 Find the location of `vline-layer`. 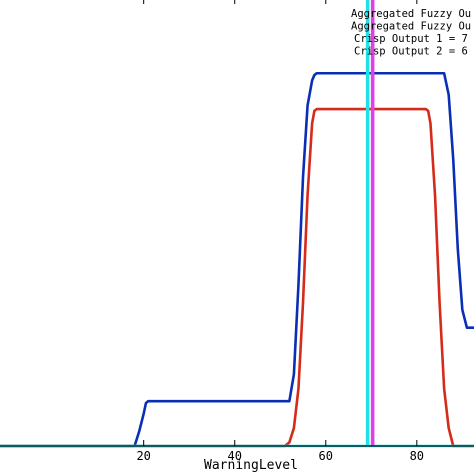

vline-layer is located at coordinates (370, 223).